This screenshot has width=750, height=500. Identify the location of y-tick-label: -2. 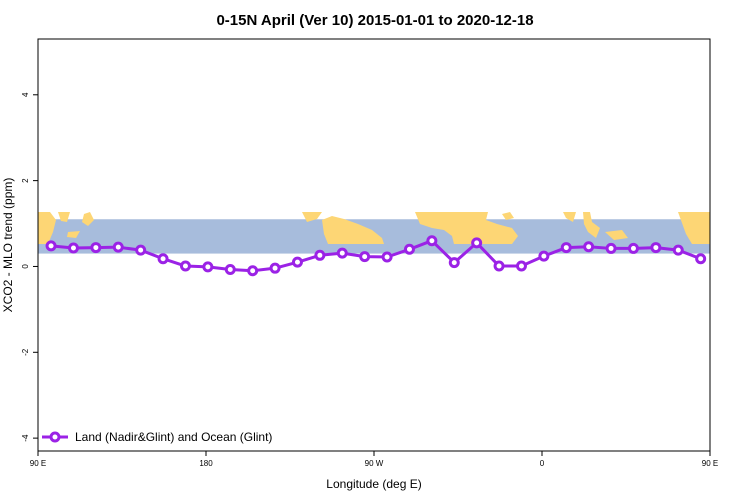
(25, 352).